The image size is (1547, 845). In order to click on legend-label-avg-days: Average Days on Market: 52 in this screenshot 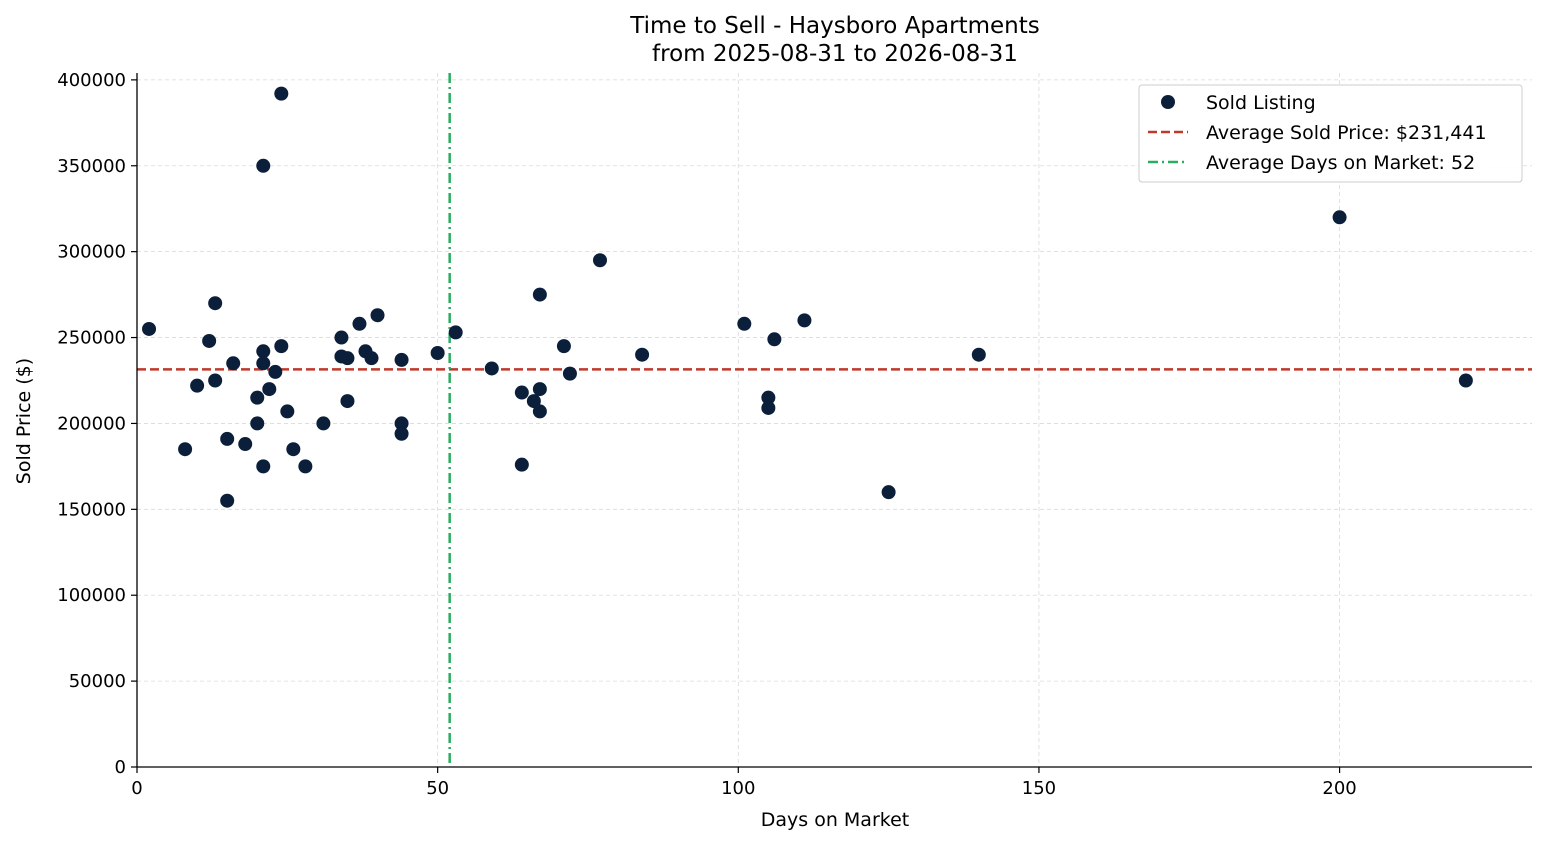, I will do `click(1340, 163)`.